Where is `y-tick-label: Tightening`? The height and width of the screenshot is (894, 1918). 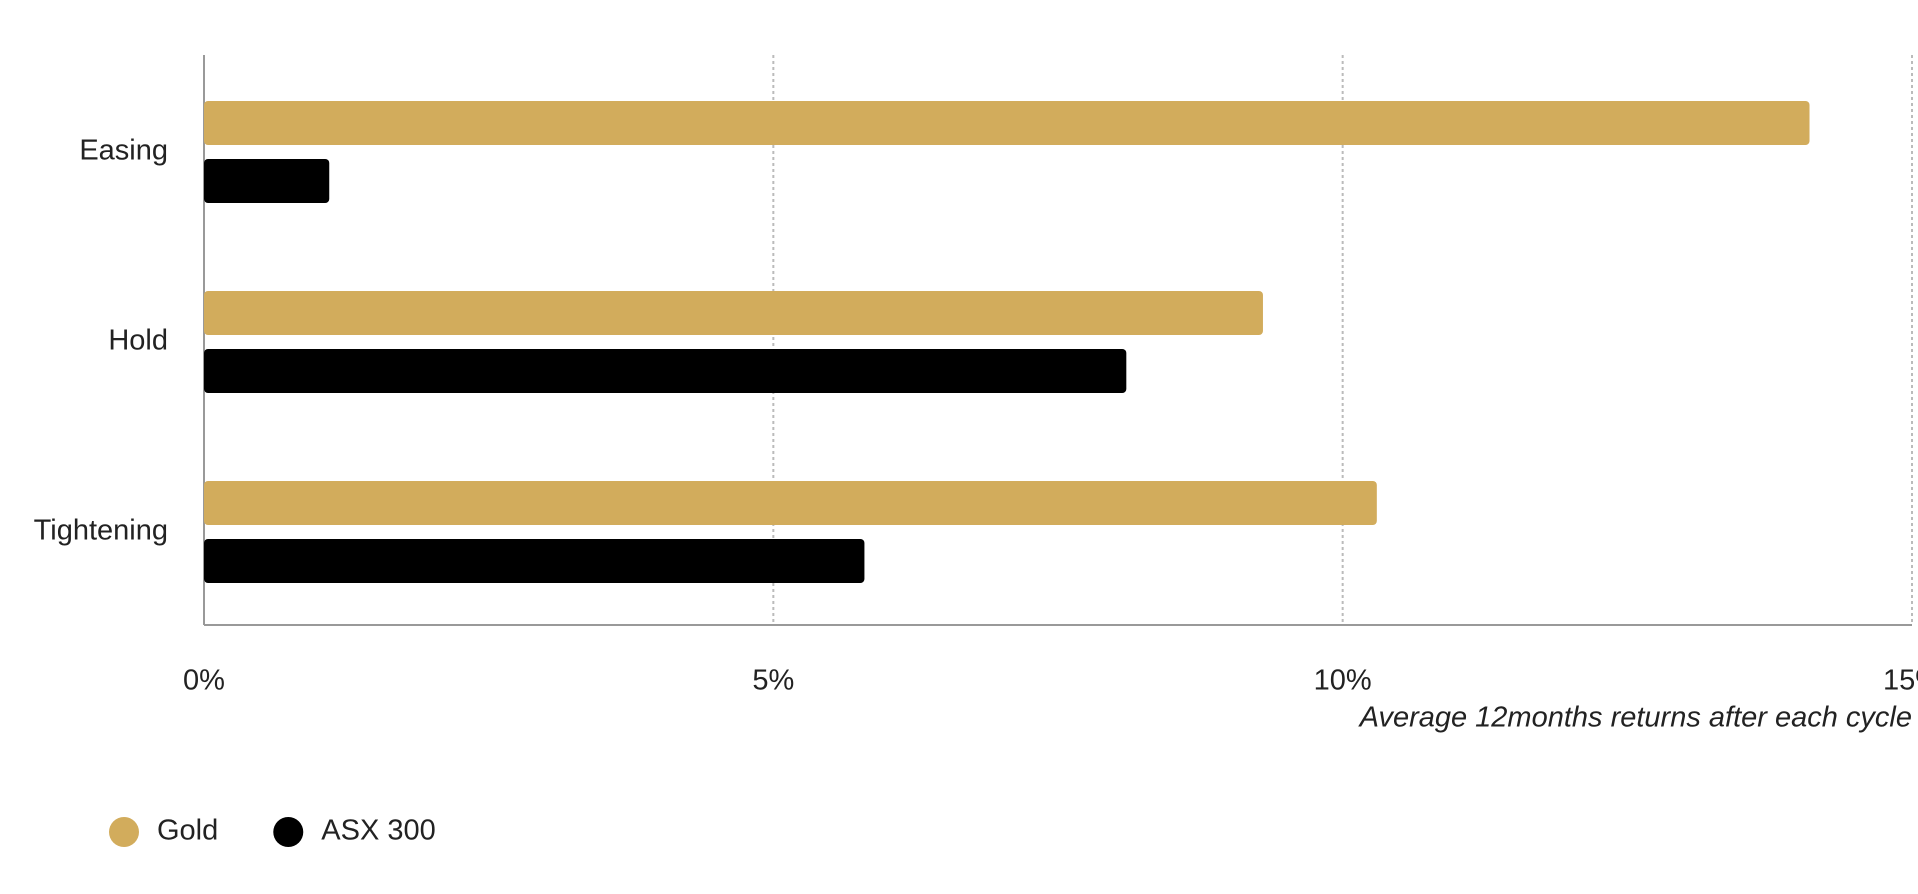
y-tick-label: Tightening is located at coordinates (101, 531).